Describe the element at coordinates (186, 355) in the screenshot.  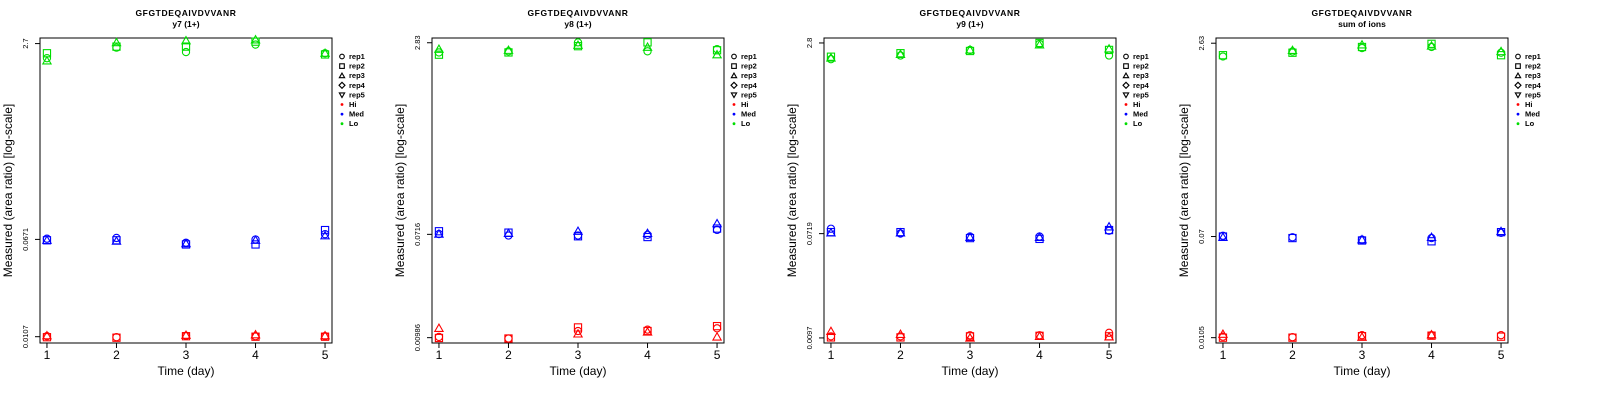
I see `x-tick-label: 3` at that location.